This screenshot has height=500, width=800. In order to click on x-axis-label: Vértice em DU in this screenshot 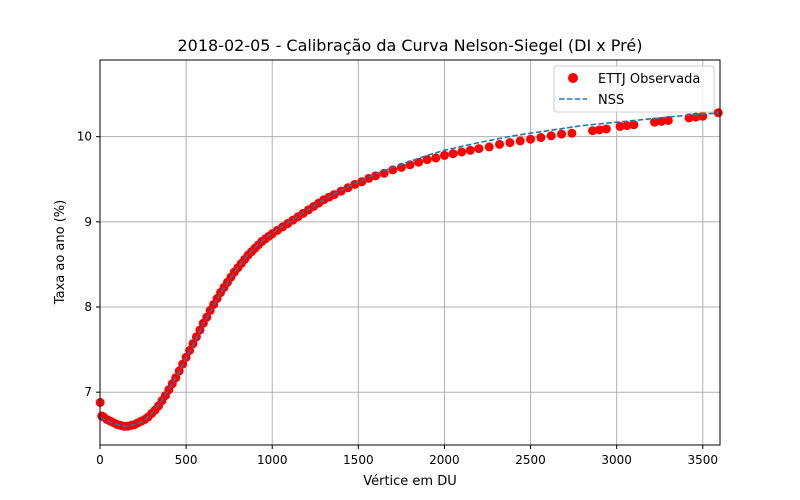, I will do `click(410, 481)`.